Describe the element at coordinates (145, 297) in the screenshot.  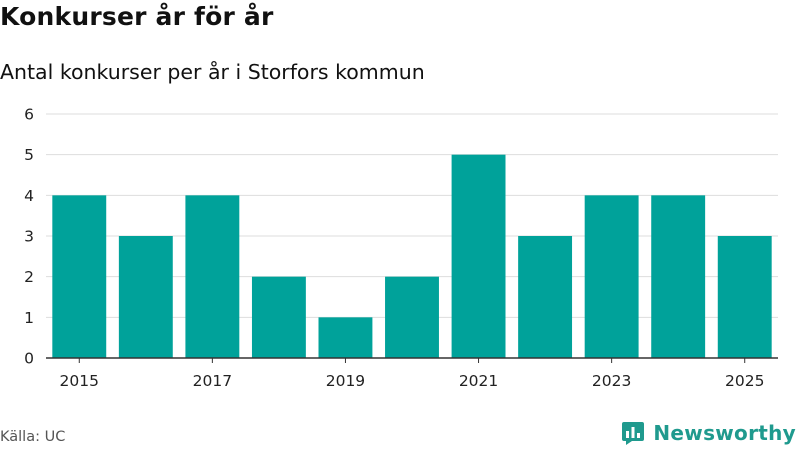
I see `bar-2016` at that location.